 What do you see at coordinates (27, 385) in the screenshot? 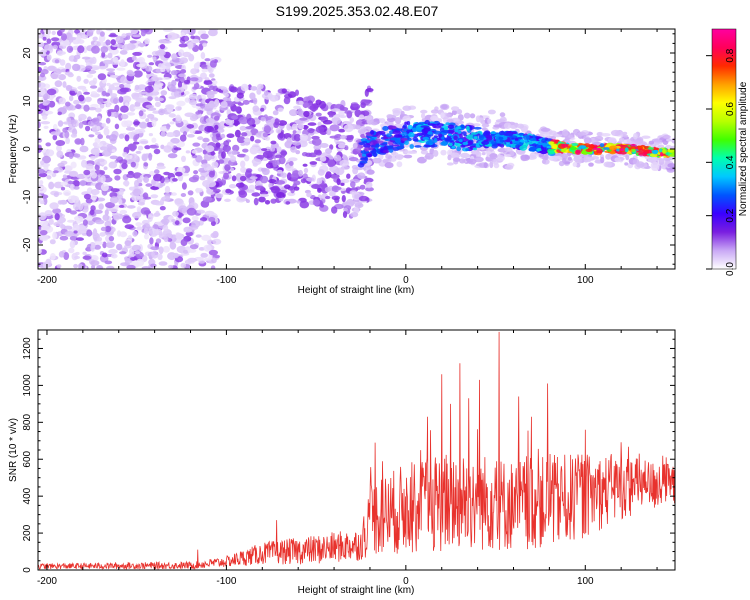
I see `y-tick-label: 1000` at bounding box center [27, 385].